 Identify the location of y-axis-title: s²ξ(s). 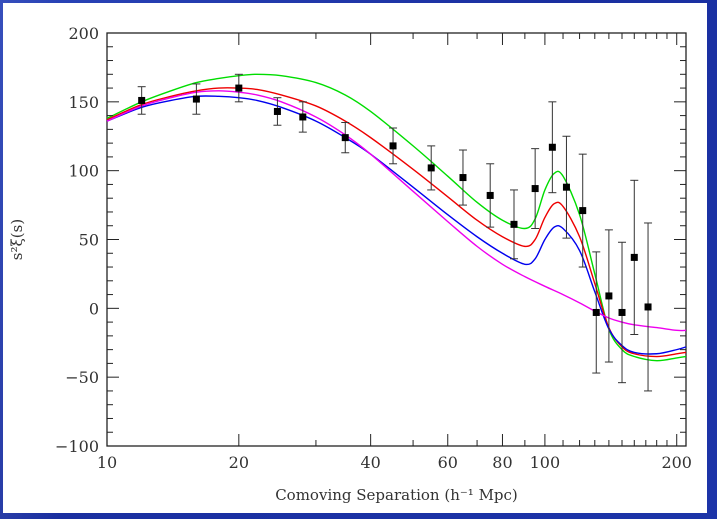
(17, 239).